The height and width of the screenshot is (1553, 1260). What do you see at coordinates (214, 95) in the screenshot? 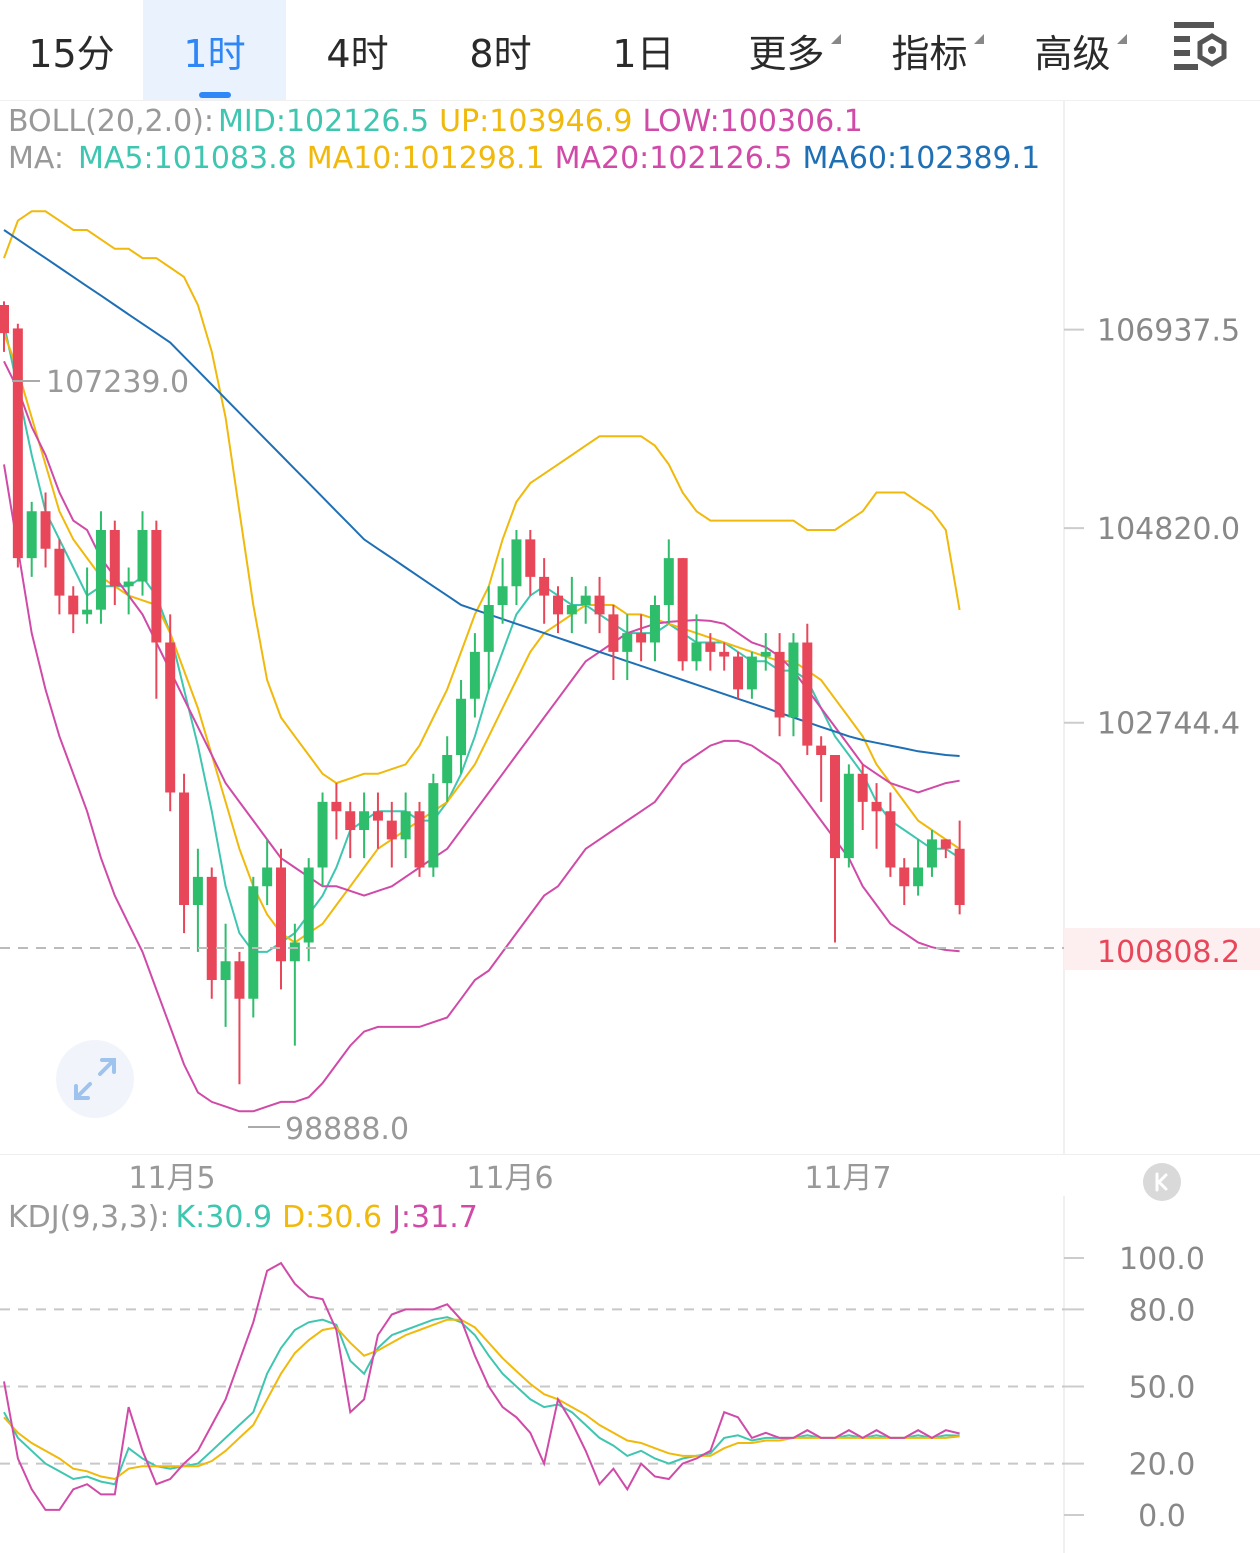
I see `active-tab-indicator` at bounding box center [214, 95].